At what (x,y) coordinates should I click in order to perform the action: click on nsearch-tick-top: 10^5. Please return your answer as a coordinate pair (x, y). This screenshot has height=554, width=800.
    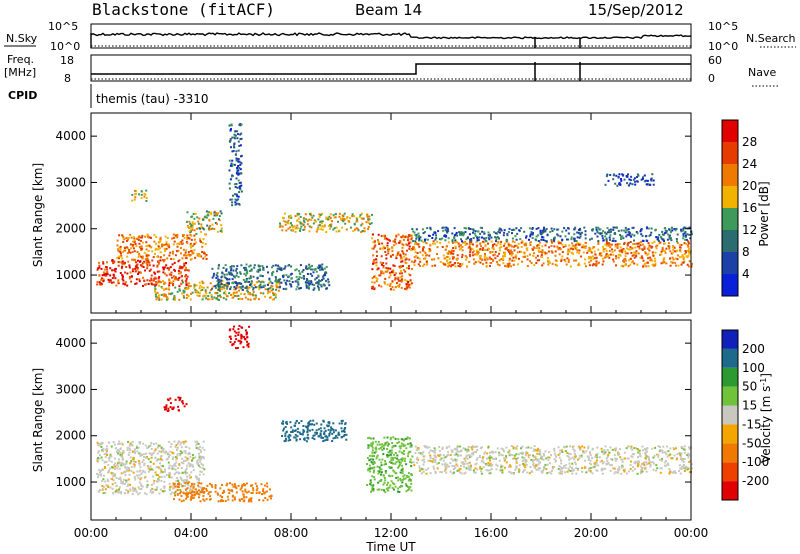
    Looking at the image, I should click on (723, 26).